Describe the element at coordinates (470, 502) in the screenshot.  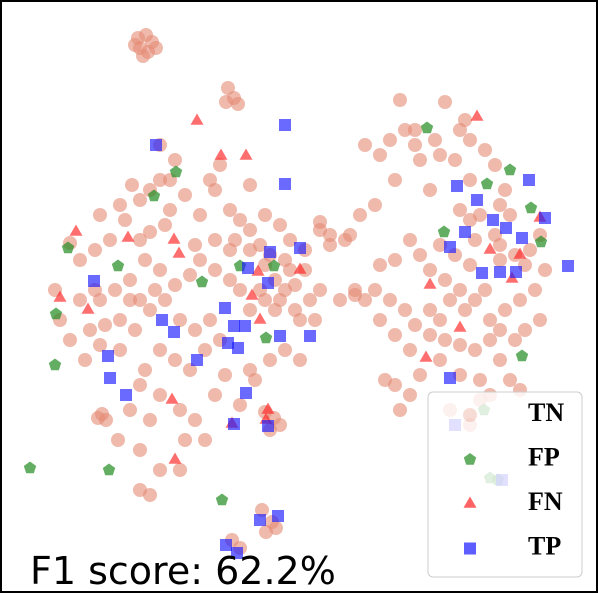
I see `legend-marker` at that location.